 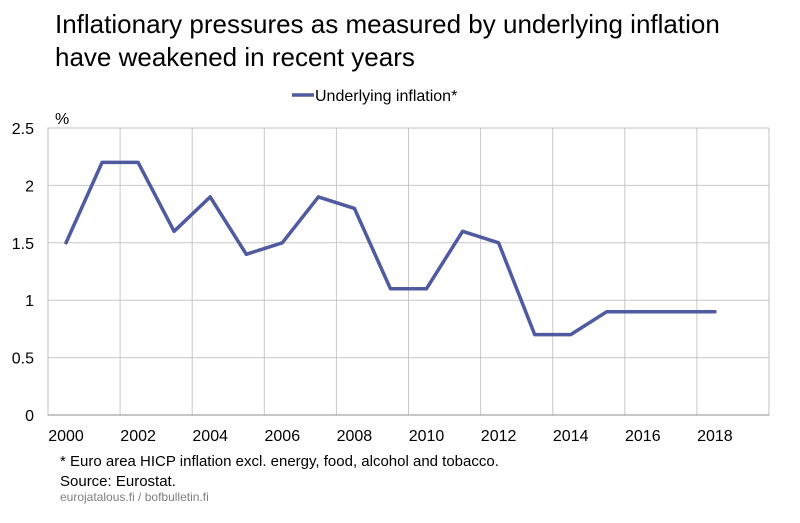 I want to click on x-tick-label: 2010, so click(x=427, y=436).